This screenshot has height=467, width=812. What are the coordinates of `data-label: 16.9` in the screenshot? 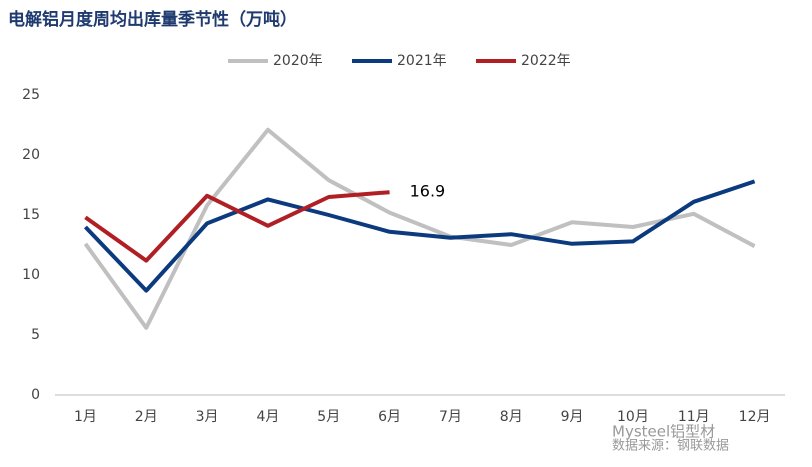 It's located at (428, 191).